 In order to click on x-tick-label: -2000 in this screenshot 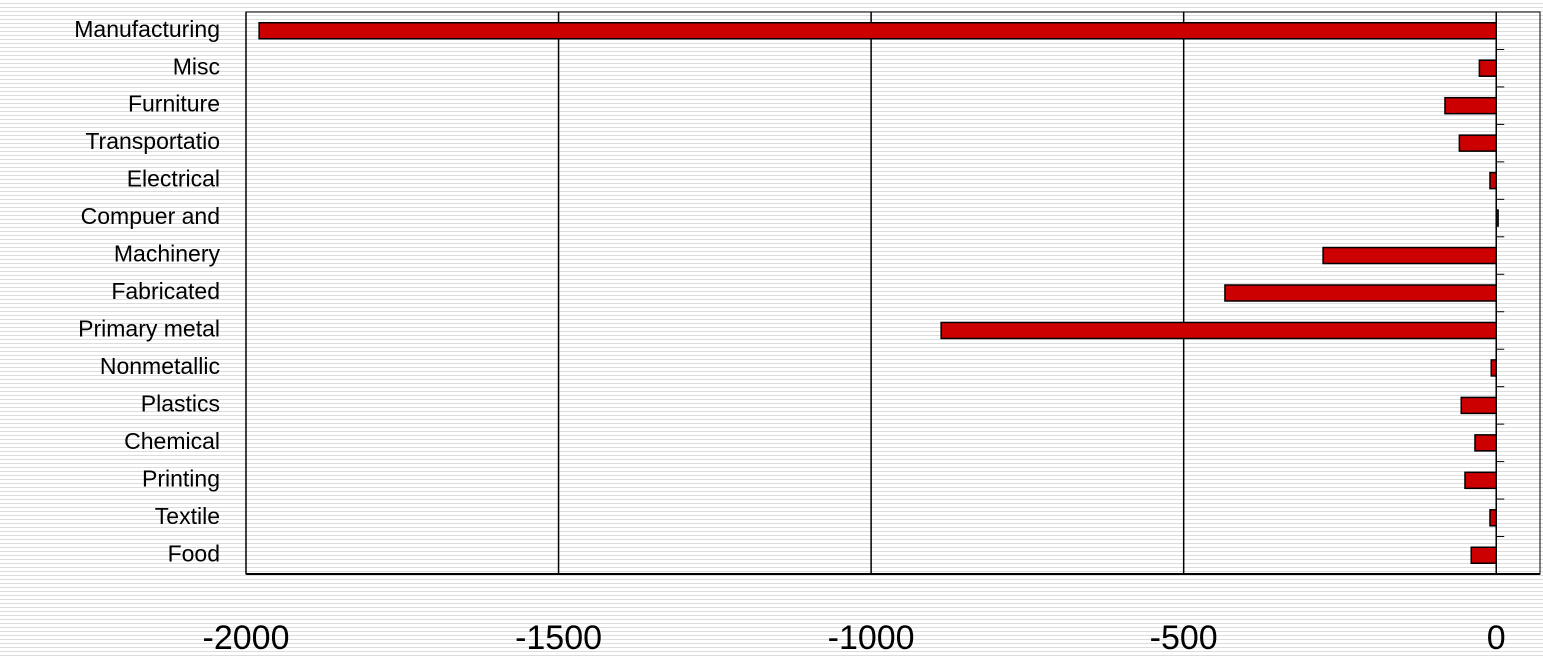, I will do `click(246, 637)`.